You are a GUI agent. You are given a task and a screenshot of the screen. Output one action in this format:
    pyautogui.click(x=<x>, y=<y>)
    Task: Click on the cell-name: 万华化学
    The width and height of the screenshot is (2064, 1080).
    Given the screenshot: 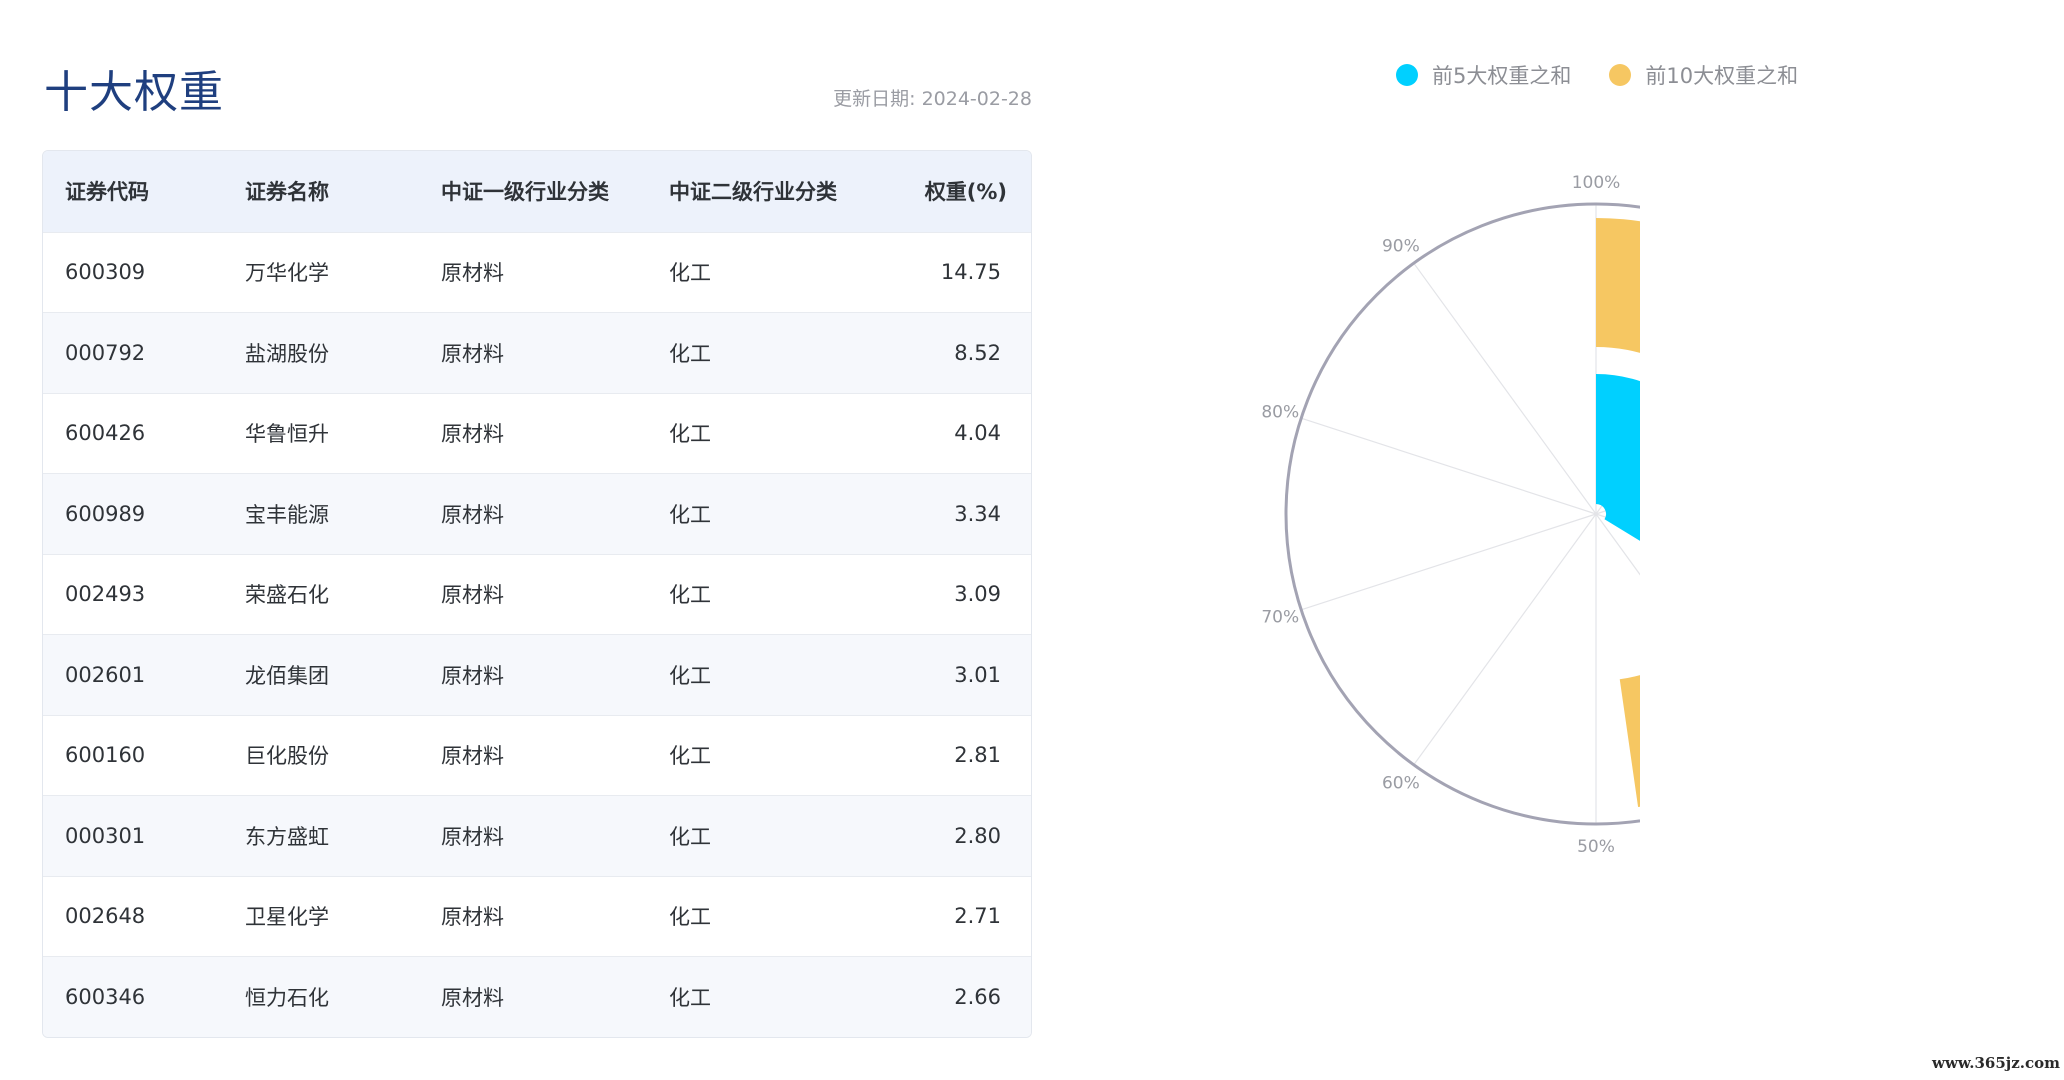 What is the action you would take?
    pyautogui.click(x=287, y=273)
    